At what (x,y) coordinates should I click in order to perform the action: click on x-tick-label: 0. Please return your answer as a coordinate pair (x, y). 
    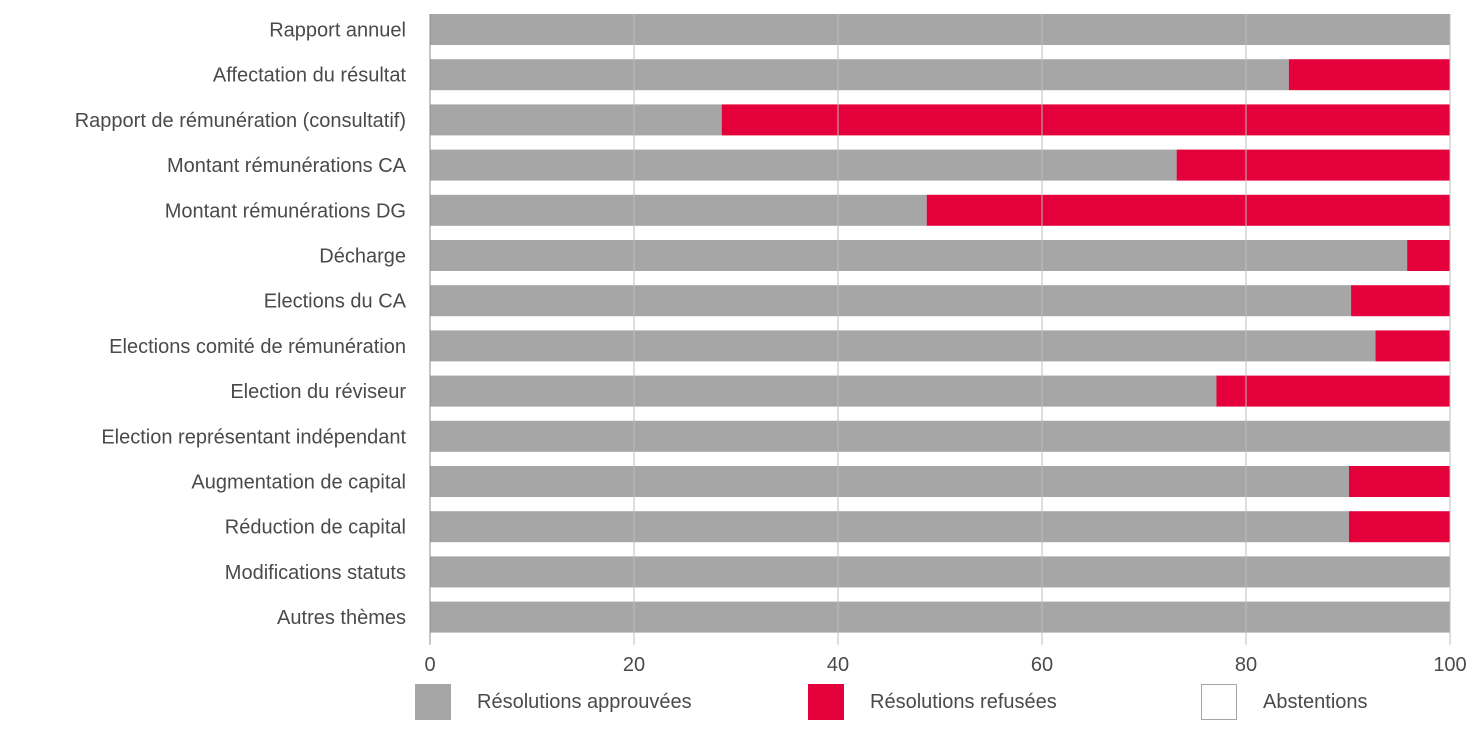
    Looking at the image, I should click on (429, 665).